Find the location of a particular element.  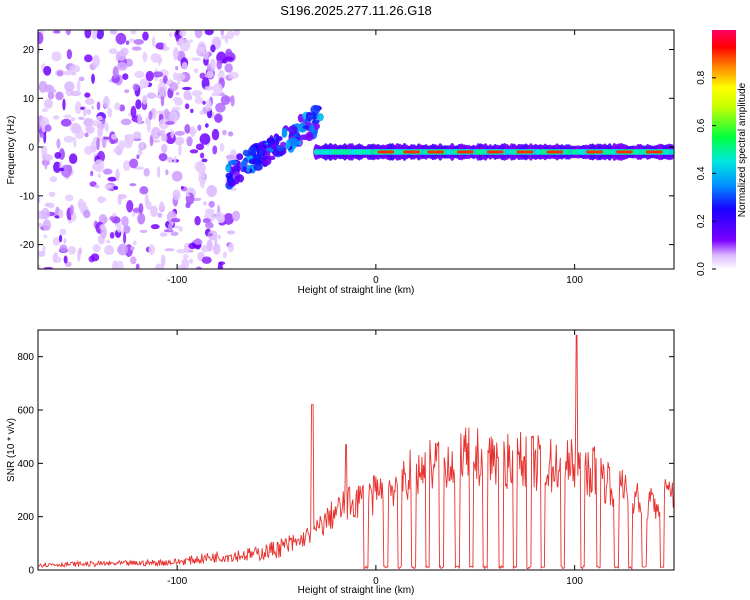

colorbar-label: Normalized spectral amplitude is located at coordinates (742, 149).